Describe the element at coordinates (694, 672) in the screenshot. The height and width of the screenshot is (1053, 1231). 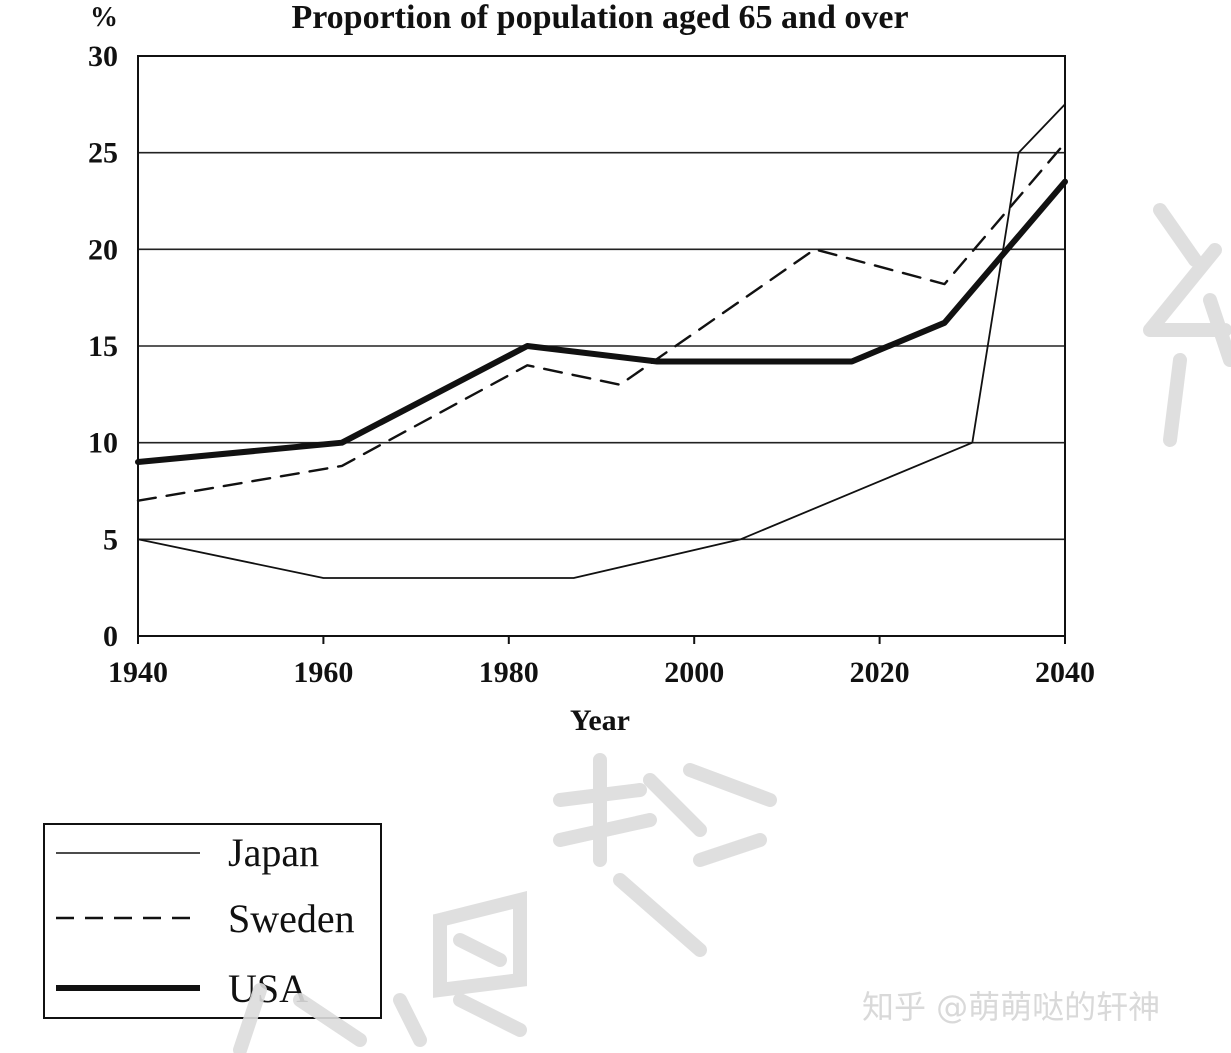
I see `x-tick-label: 2000` at that location.